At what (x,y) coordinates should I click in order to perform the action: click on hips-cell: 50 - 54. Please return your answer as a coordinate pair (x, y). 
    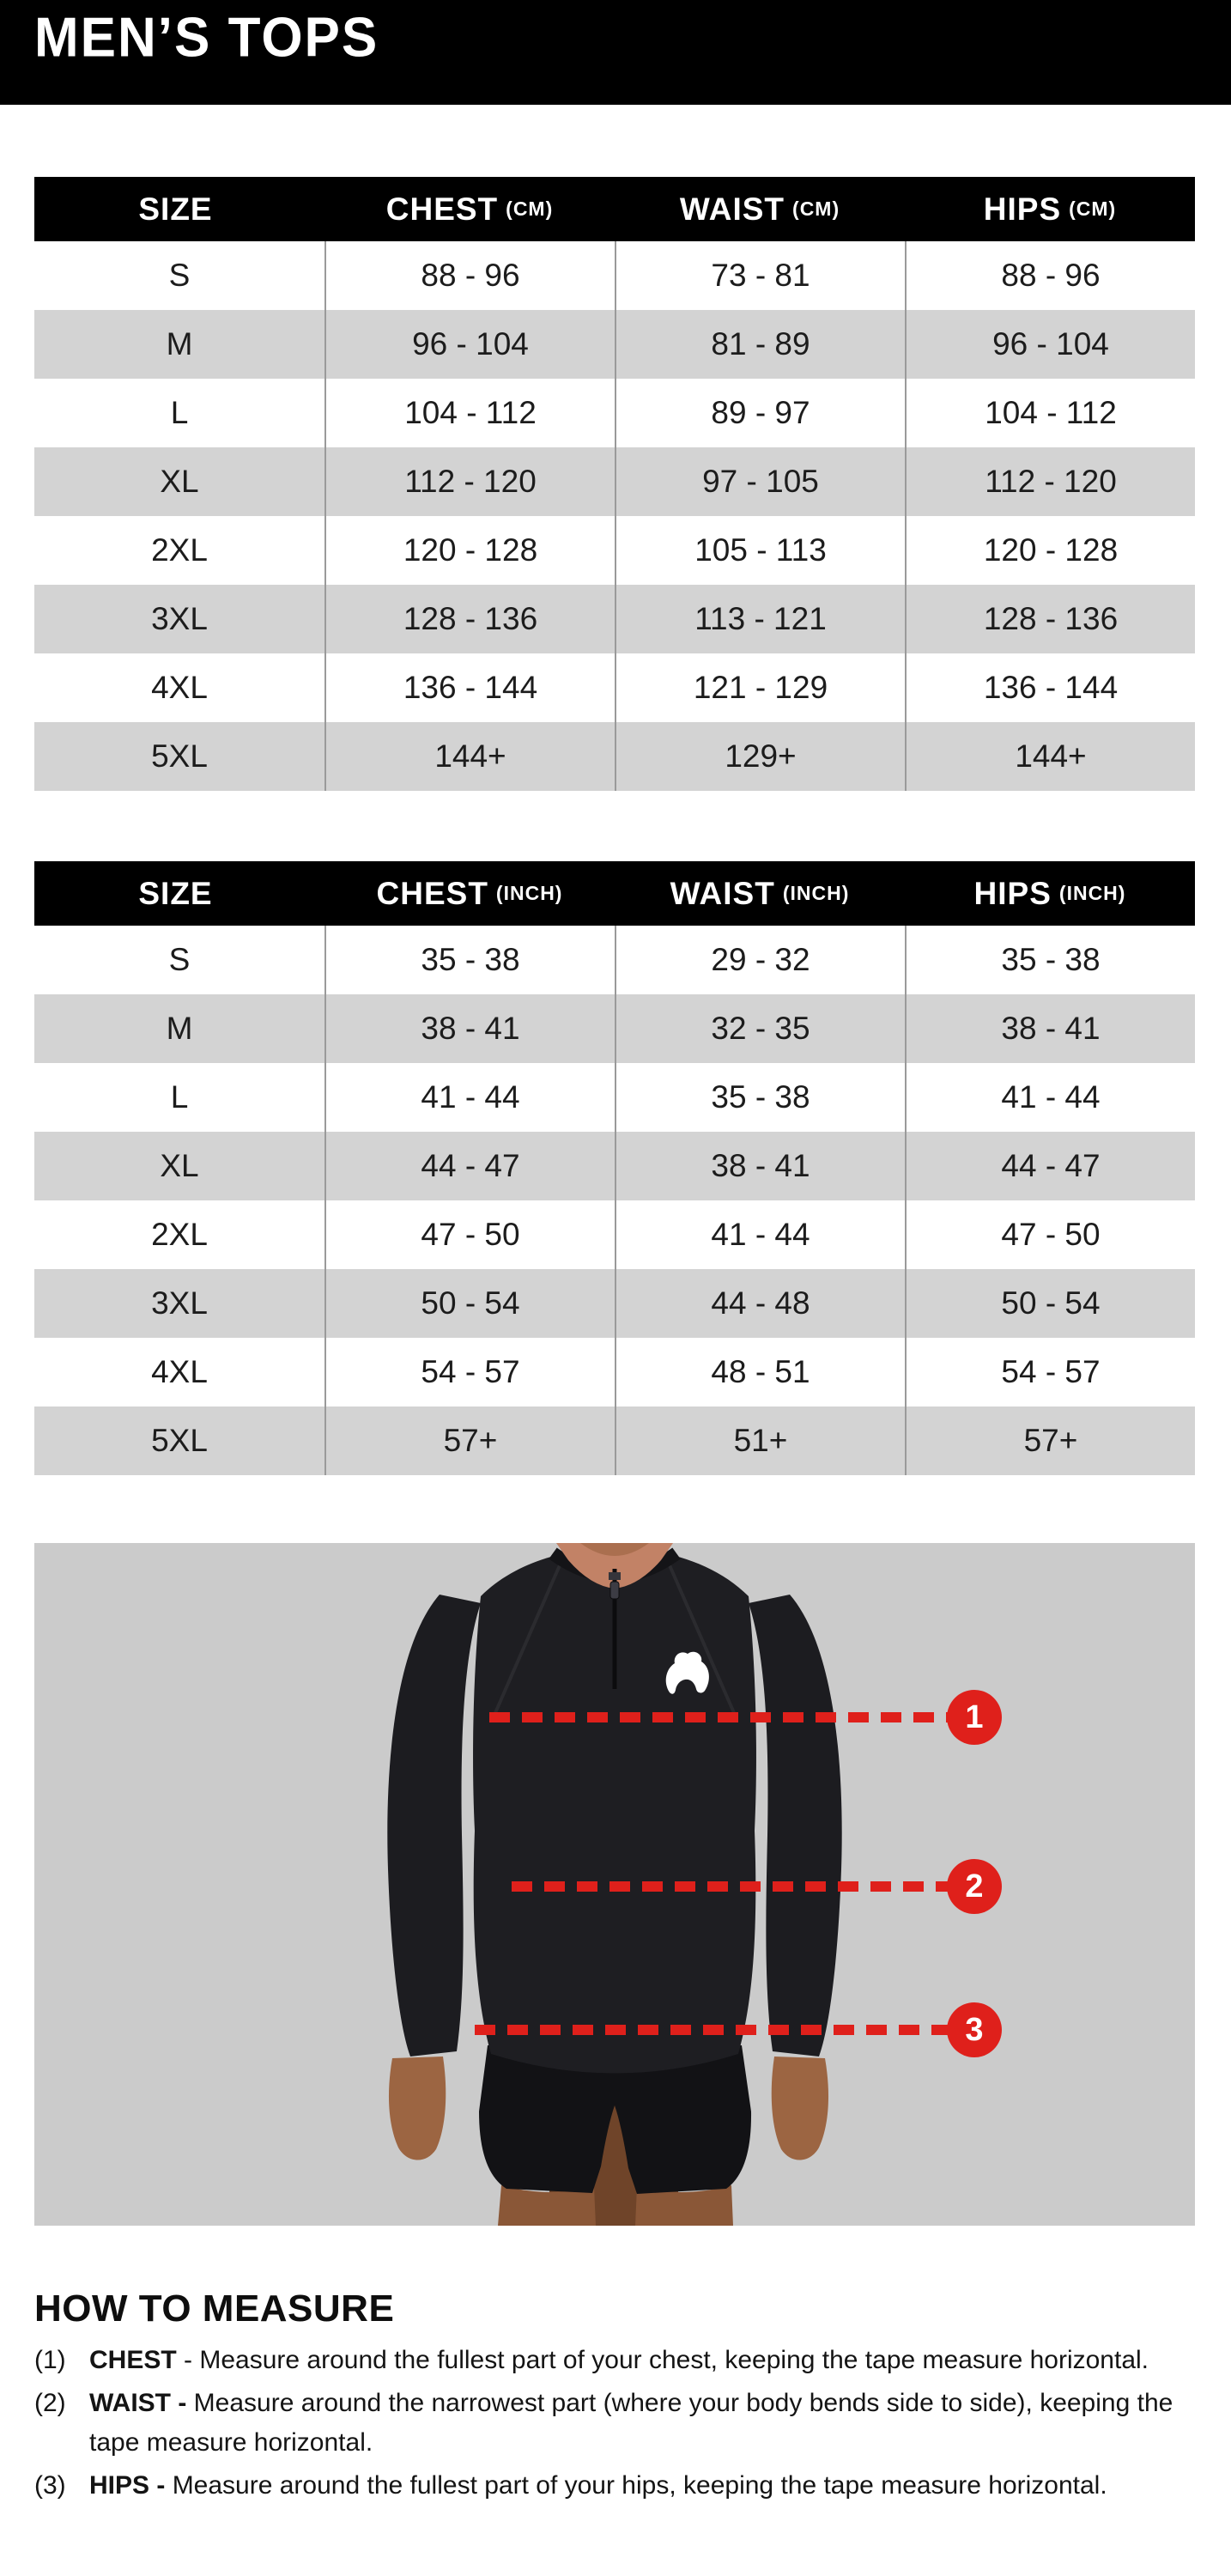
    Looking at the image, I should click on (1050, 1303).